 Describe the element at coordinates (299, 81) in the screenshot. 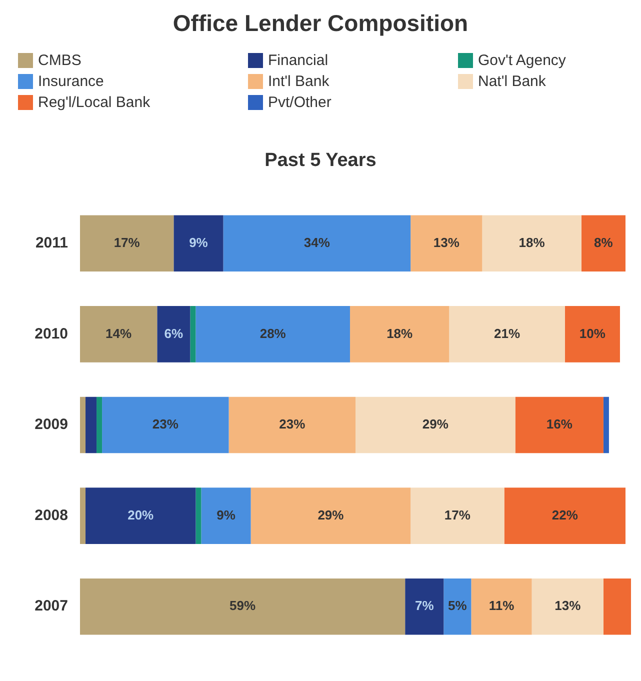

I see `legend-label: Int'l Bank` at that location.